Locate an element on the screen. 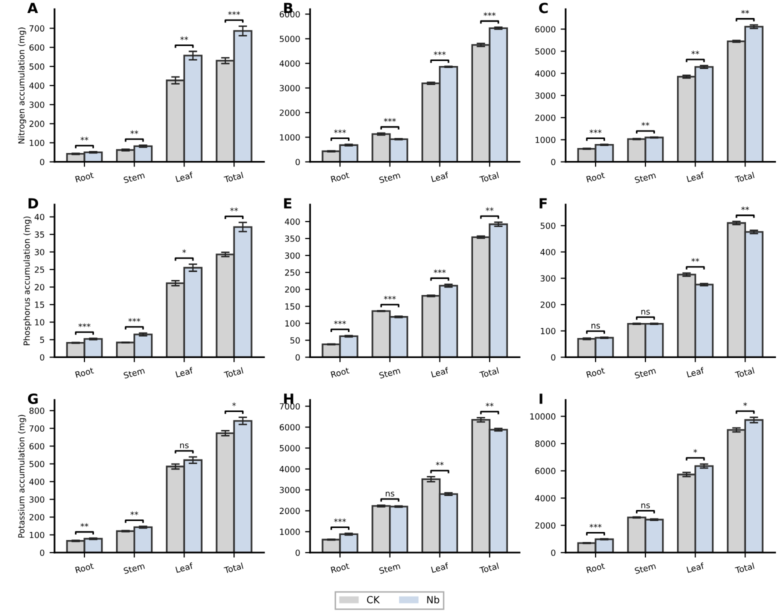 Image resolution: width=779 pixels, height=614 pixels. chart-title: F is located at coordinates (543, 203).